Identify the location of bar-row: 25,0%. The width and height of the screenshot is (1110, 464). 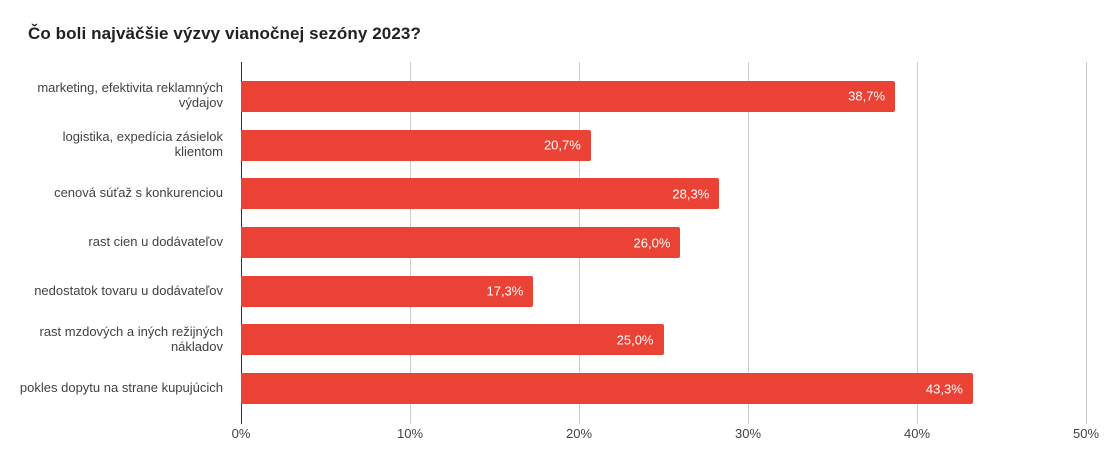
(663, 340).